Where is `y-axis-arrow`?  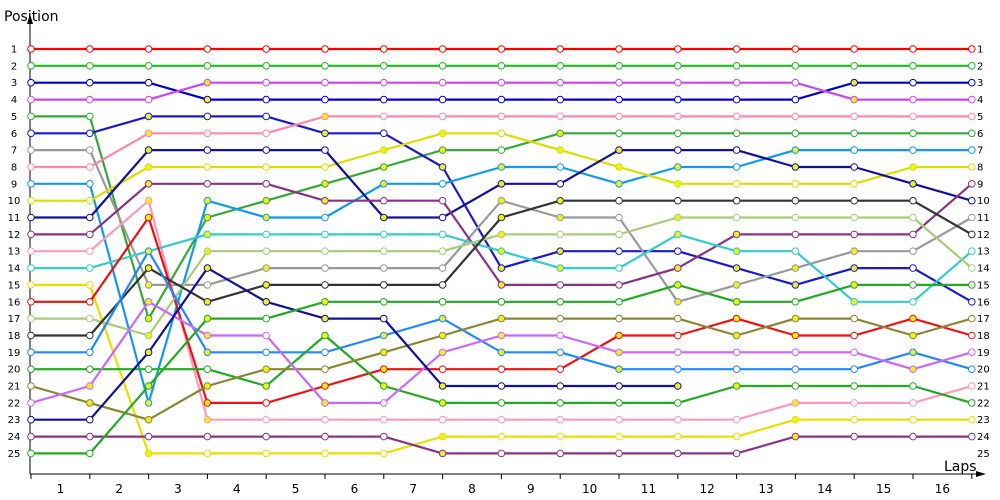
y-axis-arrow is located at coordinates (30, 19).